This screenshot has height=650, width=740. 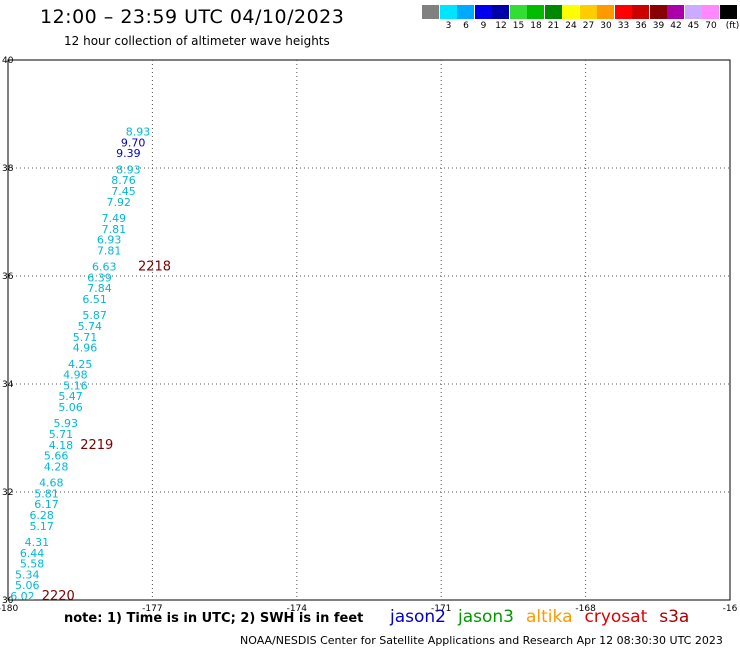 What do you see at coordinates (8, 601) in the screenshot?
I see `y-tick-label: 30` at bounding box center [8, 601].